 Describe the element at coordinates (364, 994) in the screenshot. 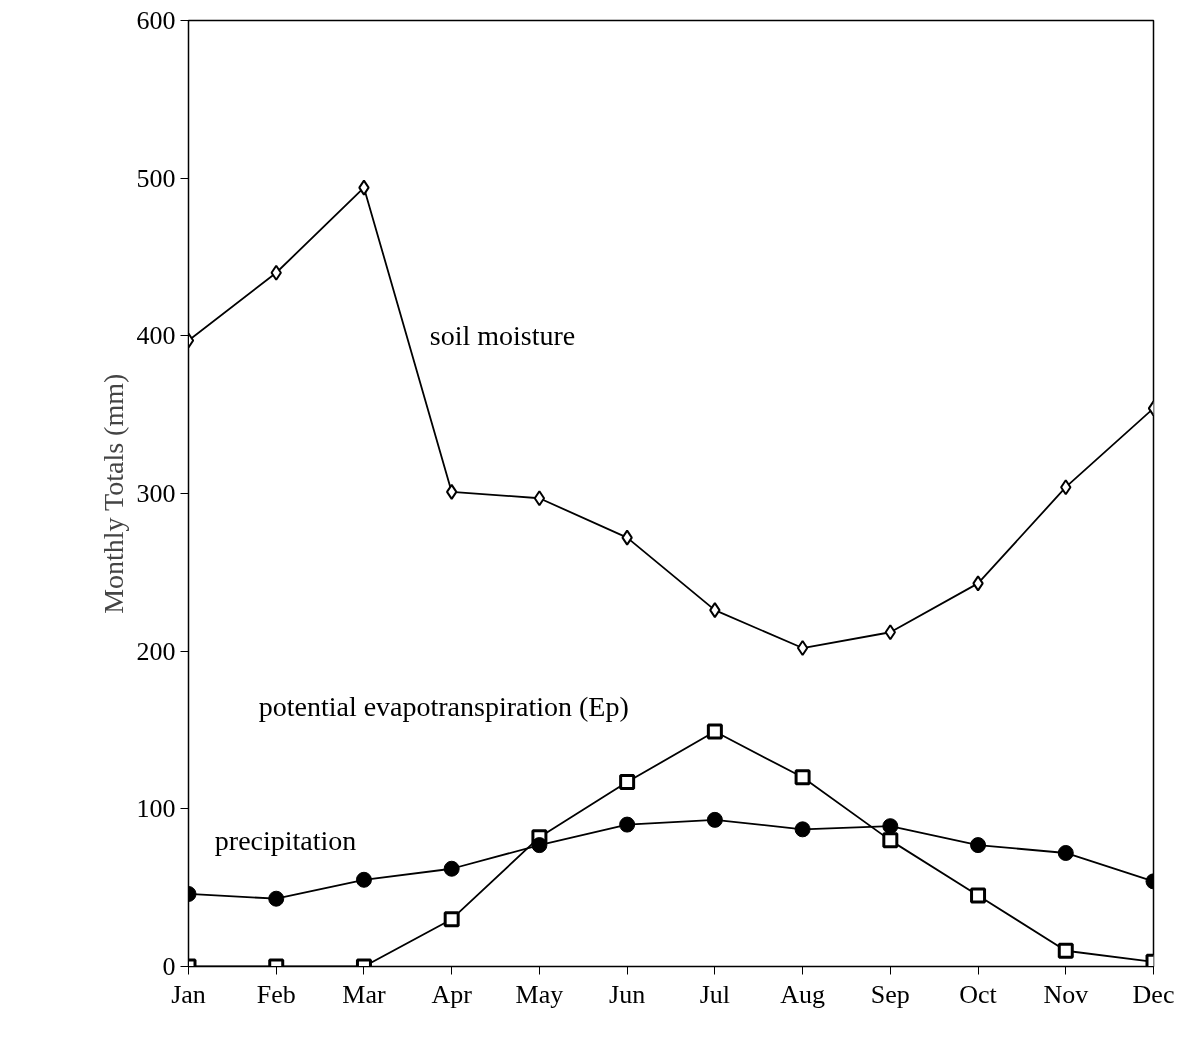

I see `x-tick-label: Mar` at that location.